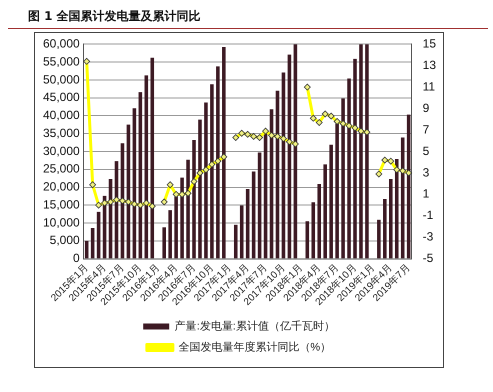 The height and width of the screenshot is (392, 493). I want to click on y-tick-label: 5,000, so click(65, 240).